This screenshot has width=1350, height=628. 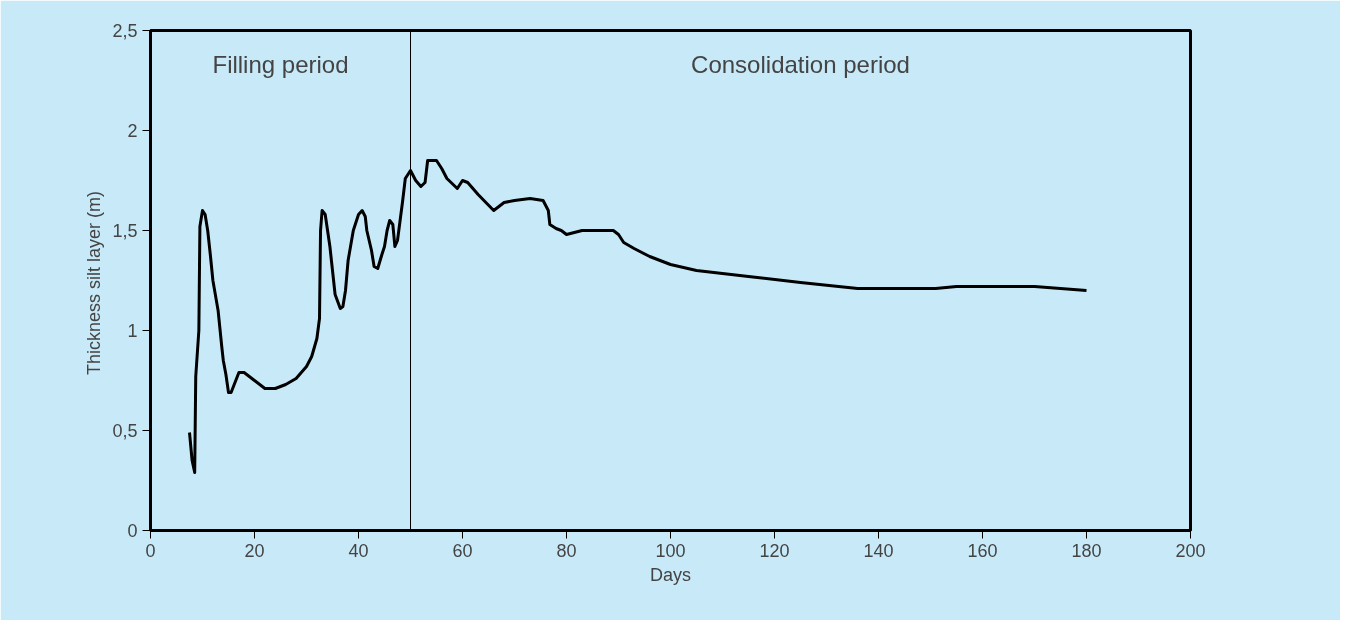 What do you see at coordinates (774, 550) in the screenshot?
I see `x-tick-label: 120` at bounding box center [774, 550].